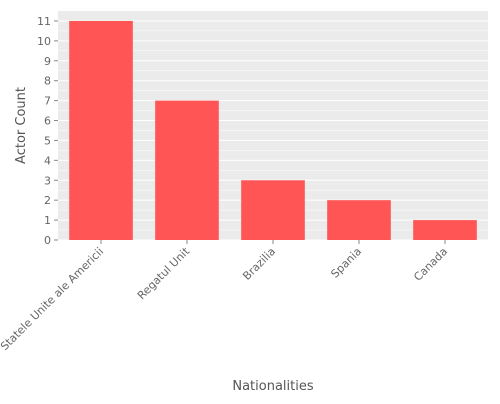 The height and width of the screenshot is (404, 500). What do you see at coordinates (259, 264) in the screenshot?
I see `x-tick-label: Brazilia` at bounding box center [259, 264].